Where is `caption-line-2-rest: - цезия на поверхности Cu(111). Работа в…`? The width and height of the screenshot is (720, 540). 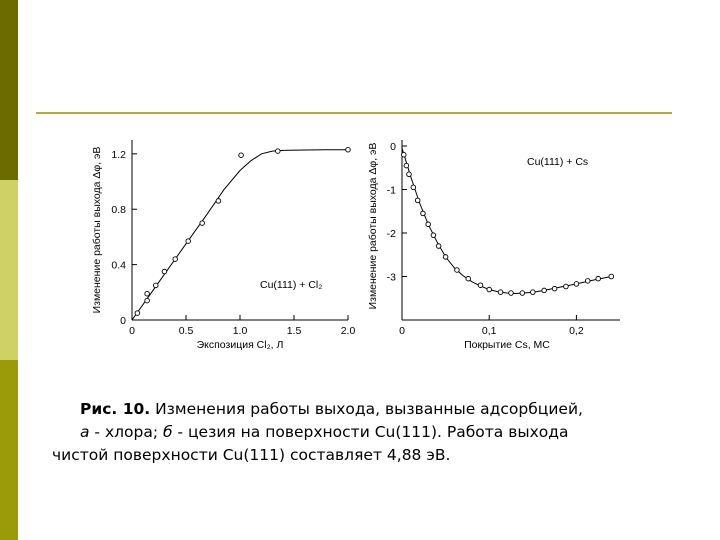
caption-line-2-rest: - цезия на поверхности Cu(111). Работа в… is located at coordinates (370, 432).